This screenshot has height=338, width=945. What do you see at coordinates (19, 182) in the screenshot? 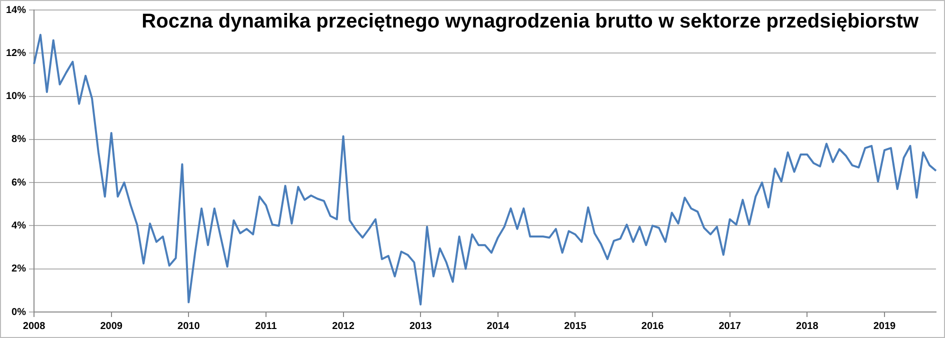
I see `y-tick-label: 6%` at bounding box center [19, 182].